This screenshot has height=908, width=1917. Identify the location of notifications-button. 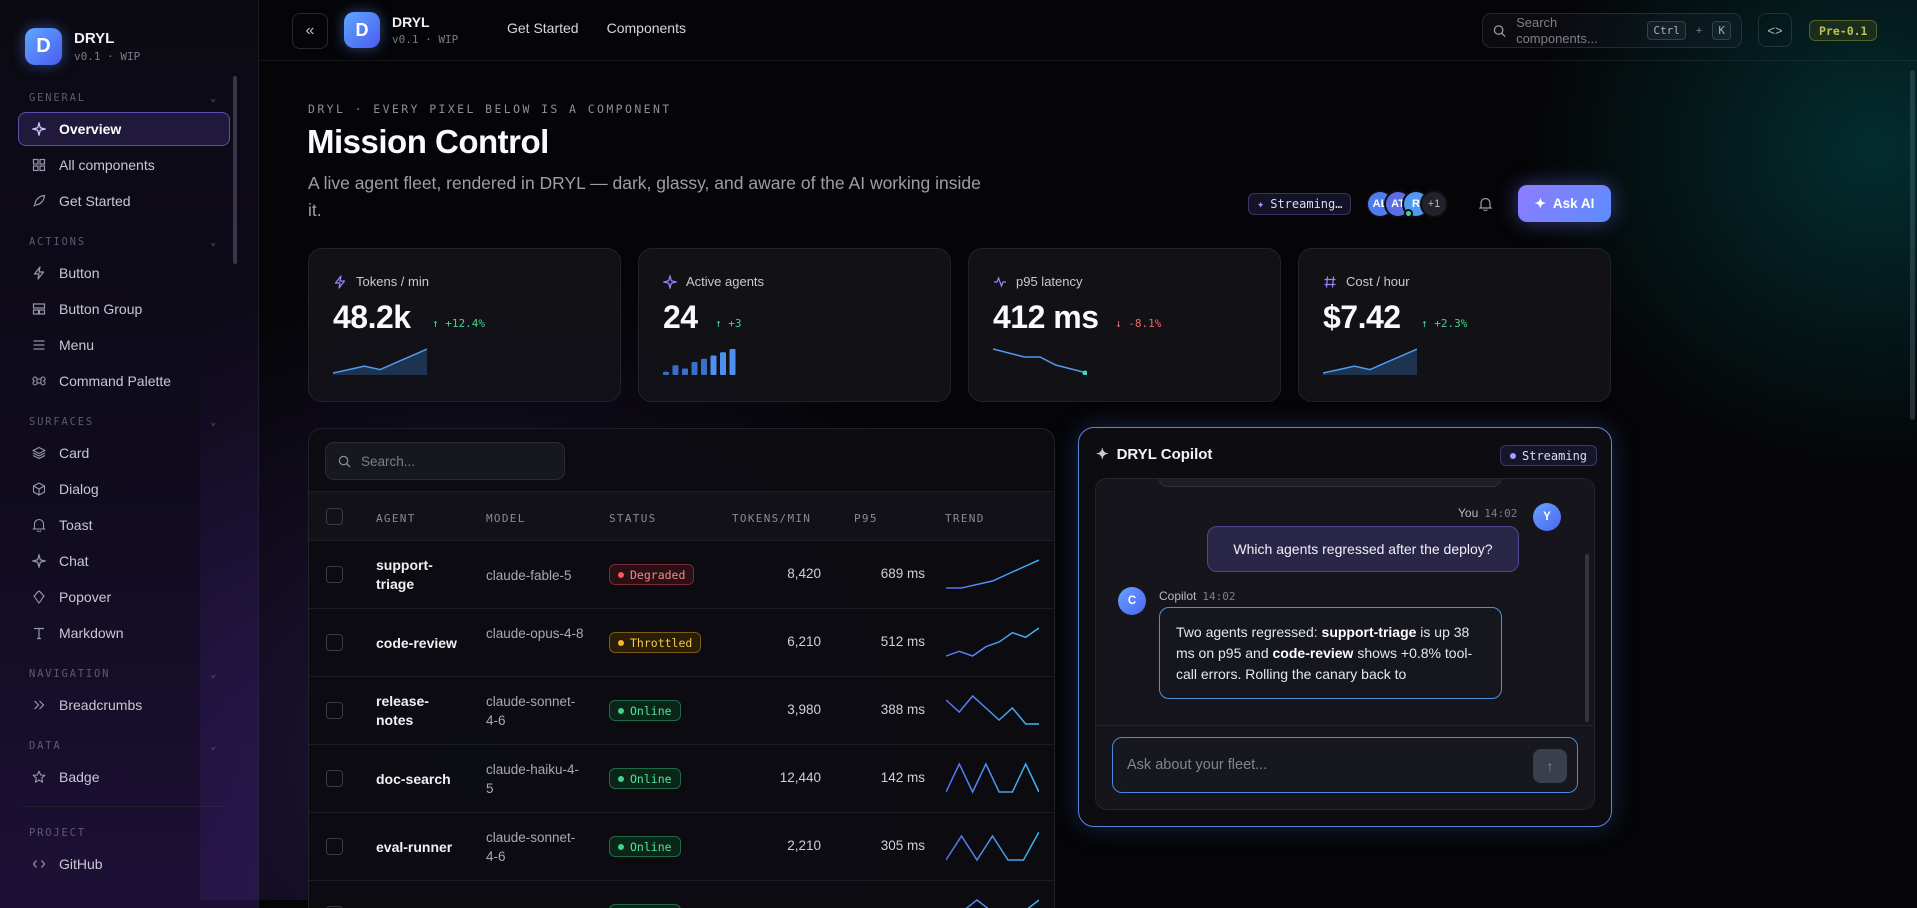
(1485, 204).